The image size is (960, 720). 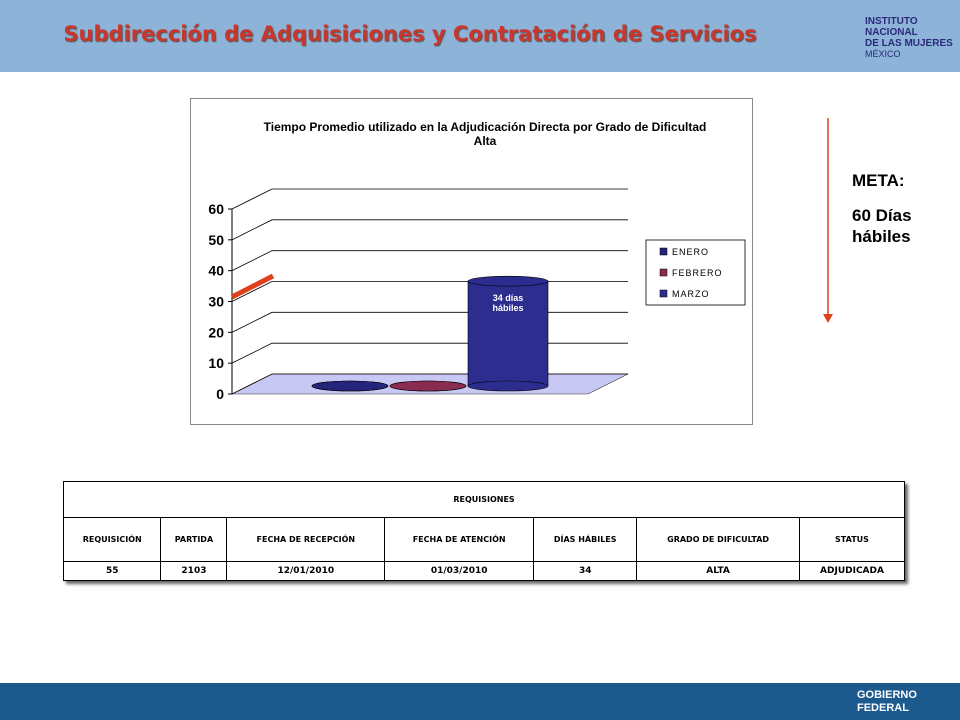 What do you see at coordinates (691, 294) in the screenshot?
I see `legend-label: MARZO` at bounding box center [691, 294].